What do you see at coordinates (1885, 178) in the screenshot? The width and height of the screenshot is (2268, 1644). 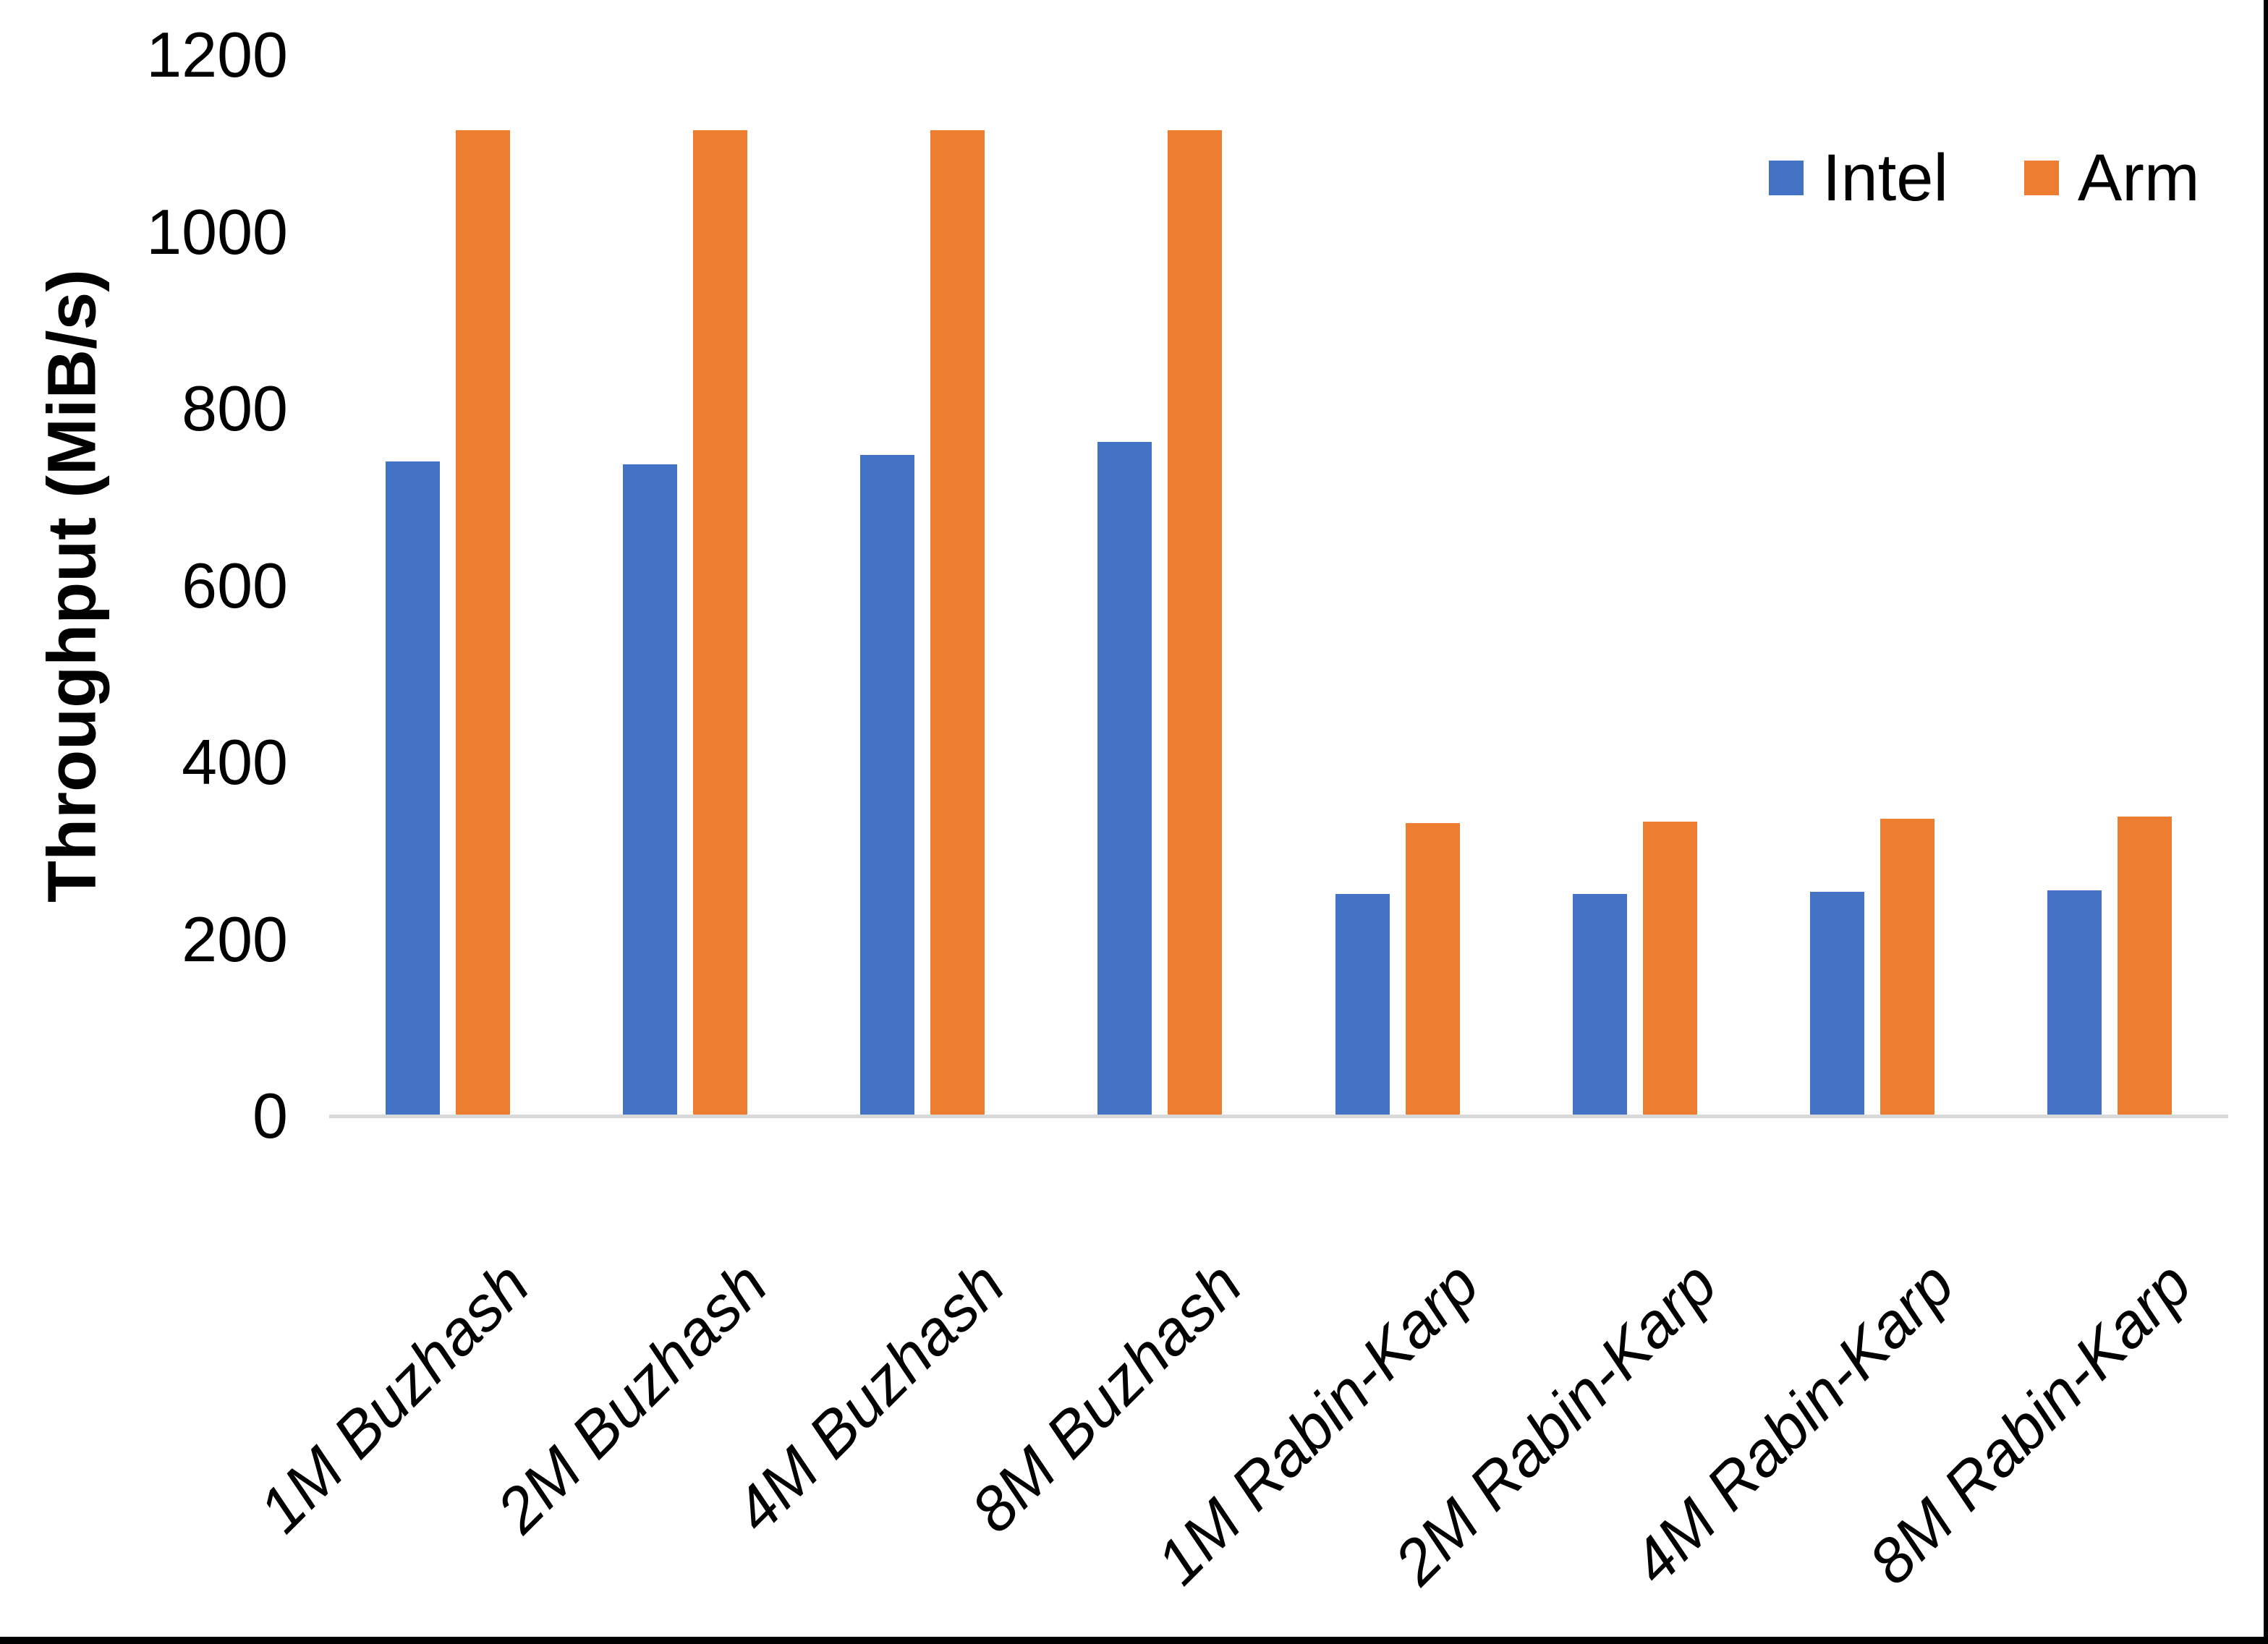 I see `legend-label: Intel` at bounding box center [1885, 178].